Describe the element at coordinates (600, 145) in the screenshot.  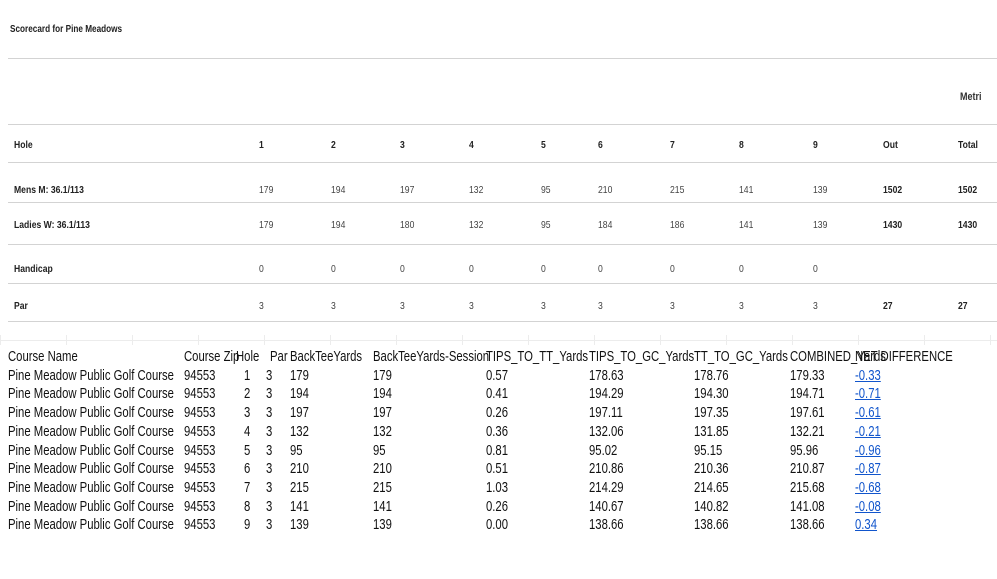
I see `scorecard-header-cell: 6` at that location.